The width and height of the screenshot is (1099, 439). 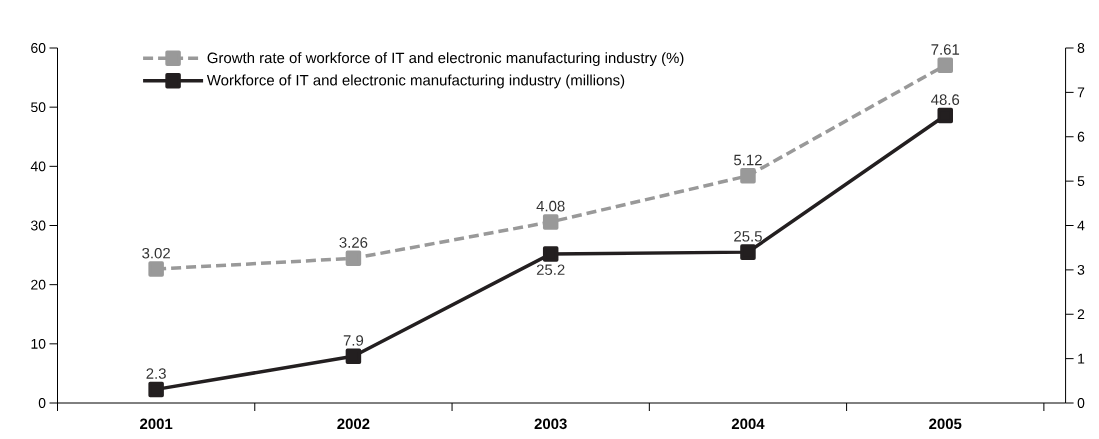 What do you see at coordinates (1081, 181) in the screenshot?
I see `y2-tick-label: 5` at bounding box center [1081, 181].